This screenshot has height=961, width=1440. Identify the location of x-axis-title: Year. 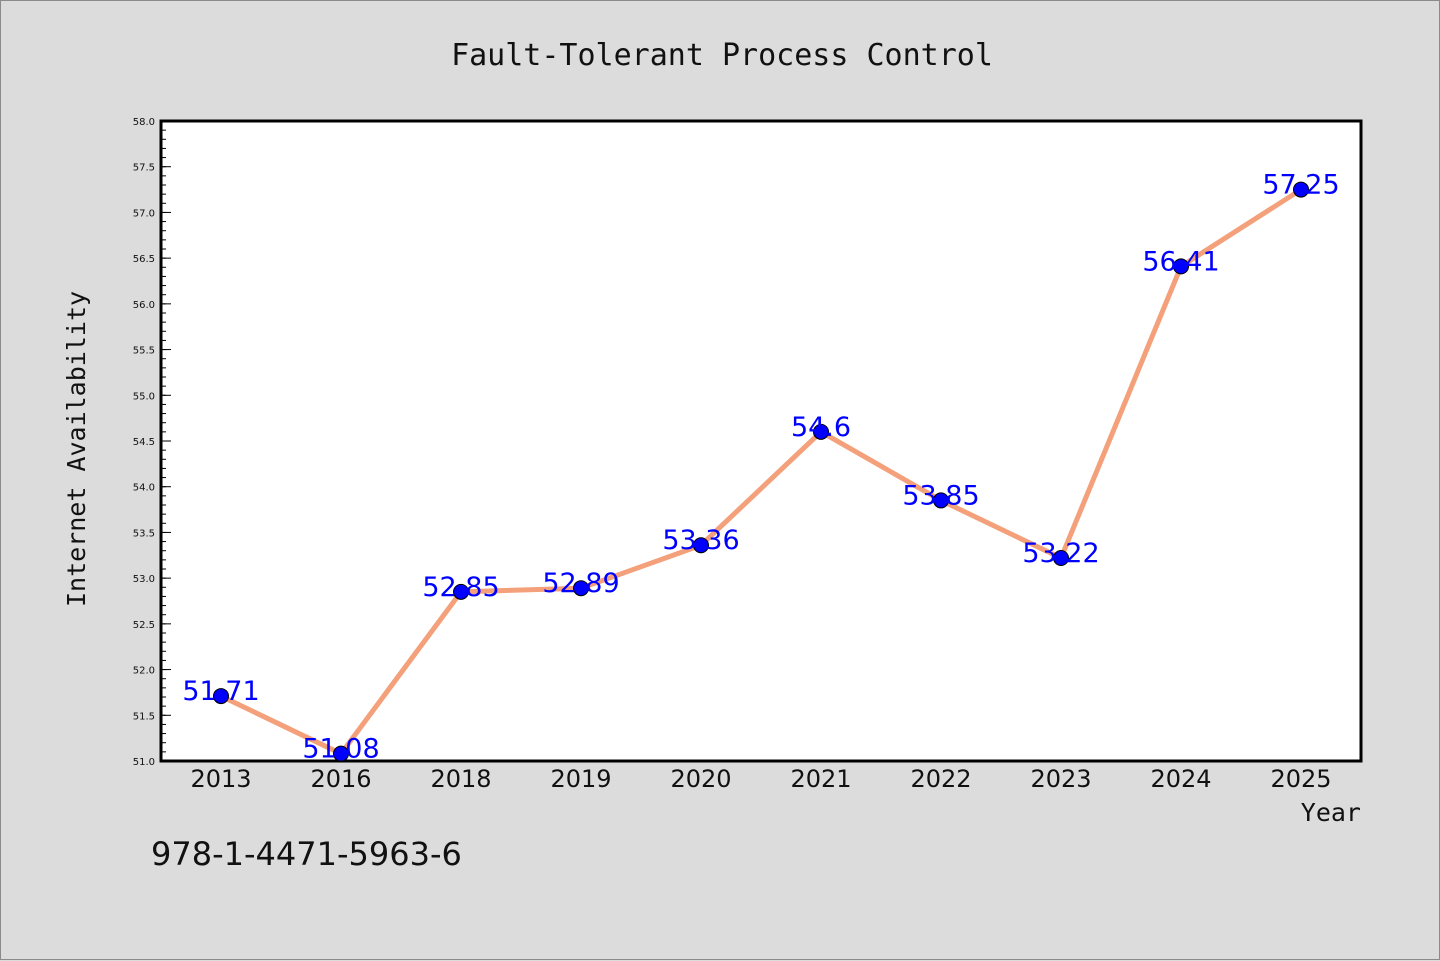
(1331, 812).